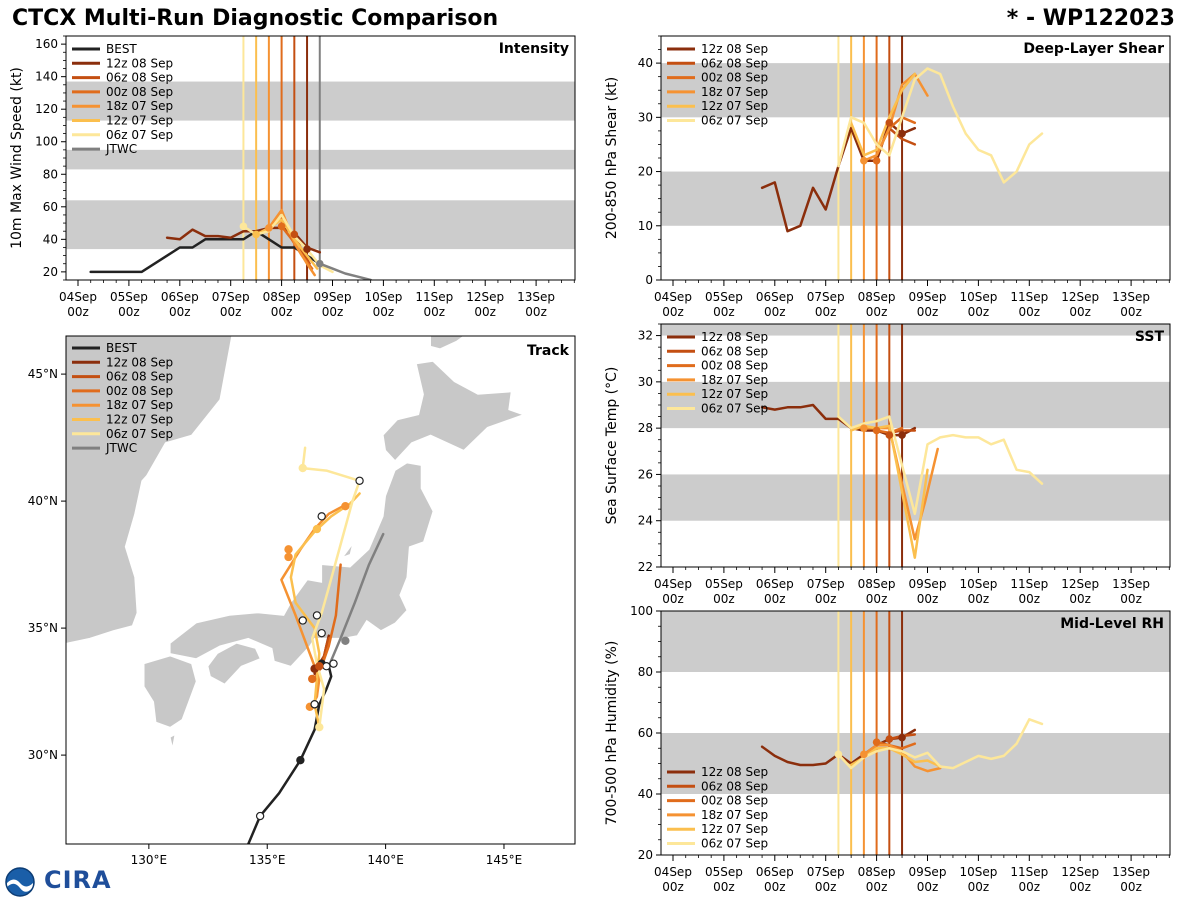  What do you see at coordinates (485, 297) in the screenshot?
I see `xtick-label-intensity: 12Sep` at bounding box center [485, 297].